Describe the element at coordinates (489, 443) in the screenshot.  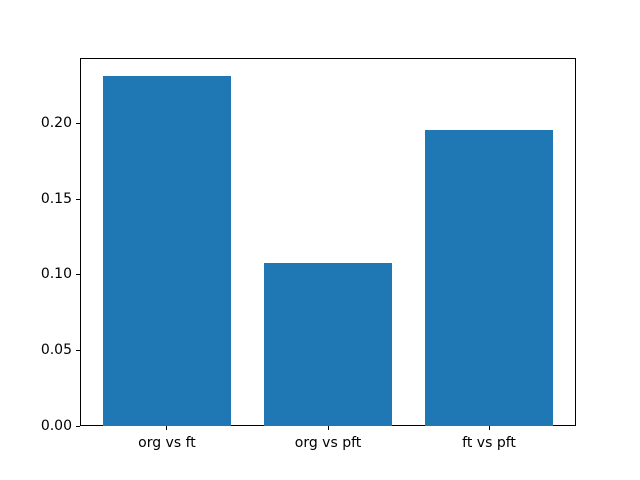
I see `x-tick-label: ft vs pft` at that location.